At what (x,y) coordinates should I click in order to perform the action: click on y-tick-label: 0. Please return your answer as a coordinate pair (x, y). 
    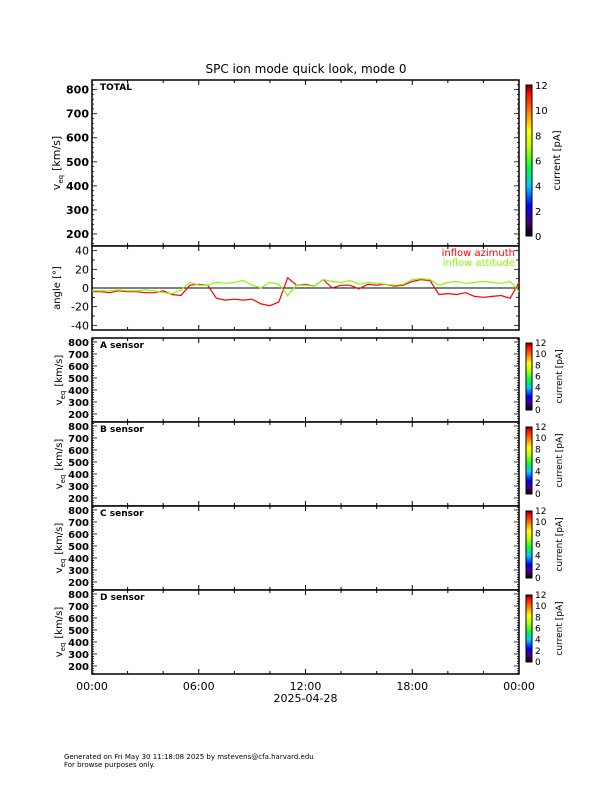
    Looking at the image, I should click on (85, 288).